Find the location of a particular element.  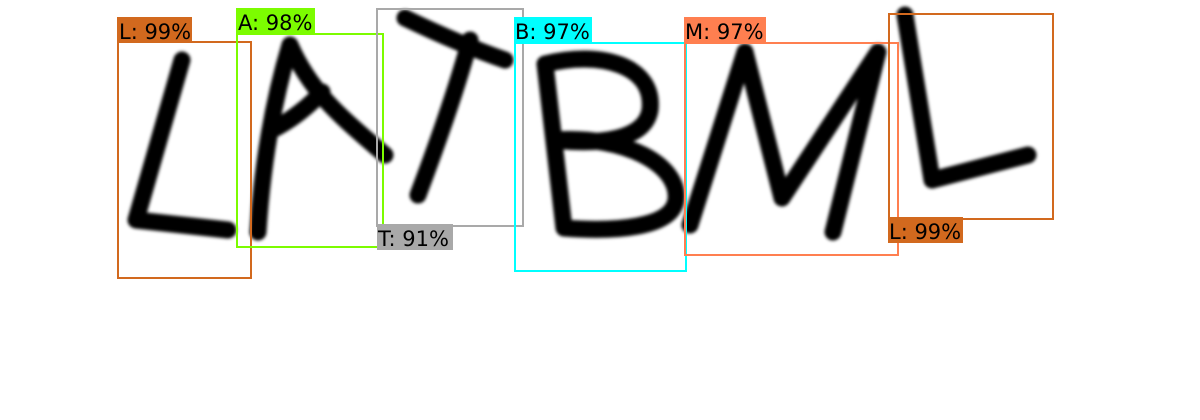

glyph-b is located at coordinates (610, 144).